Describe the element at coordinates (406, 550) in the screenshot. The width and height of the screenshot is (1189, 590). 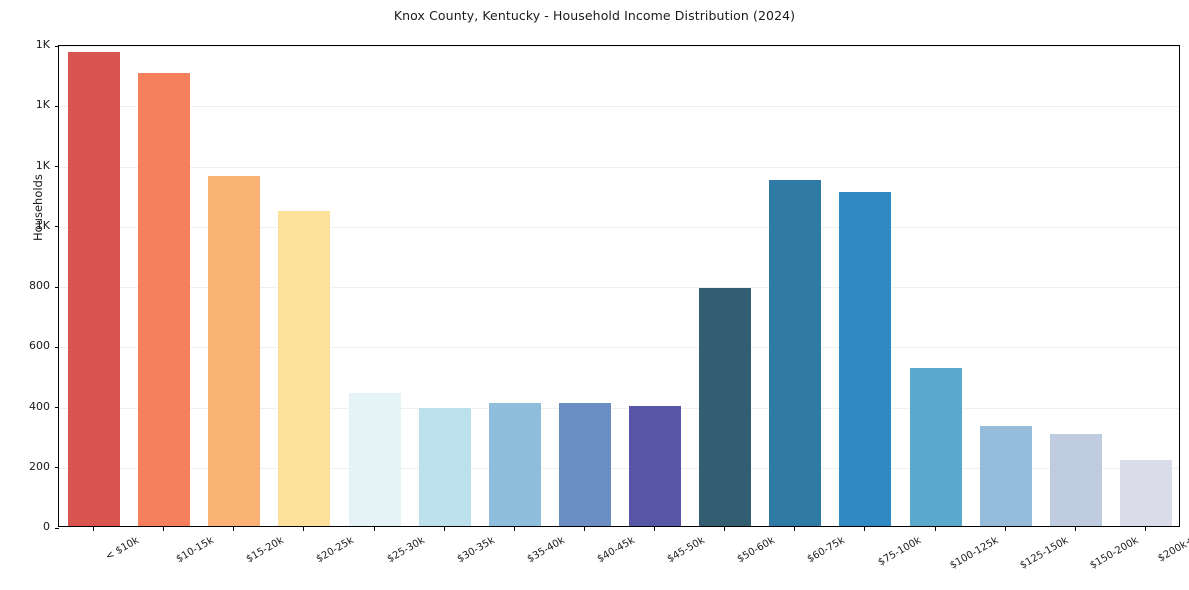
I see `x-axis-tick-label: $25-30k` at that location.